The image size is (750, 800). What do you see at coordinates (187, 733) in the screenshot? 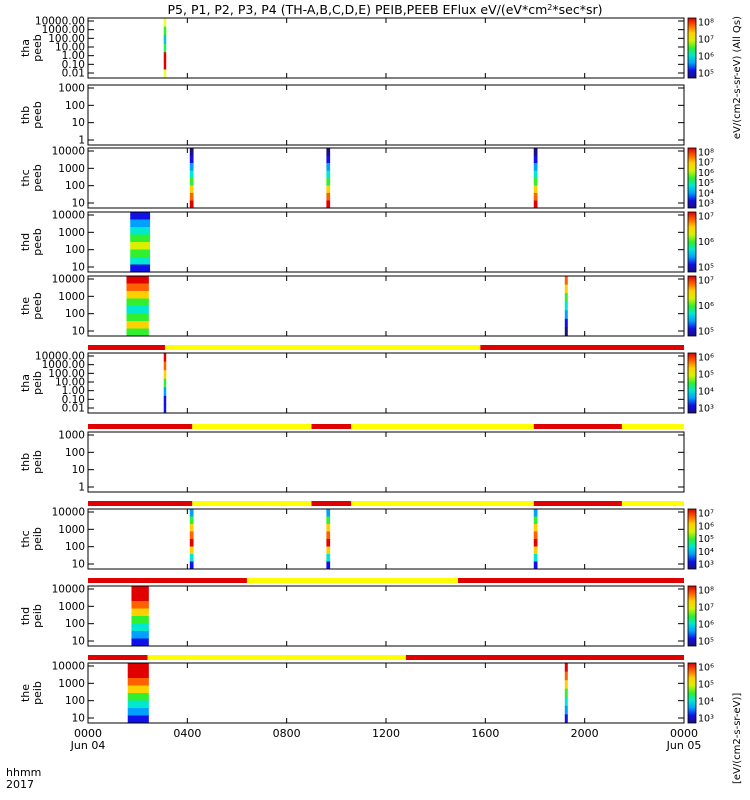
I see `x-tick-label: 0400` at bounding box center [187, 733].